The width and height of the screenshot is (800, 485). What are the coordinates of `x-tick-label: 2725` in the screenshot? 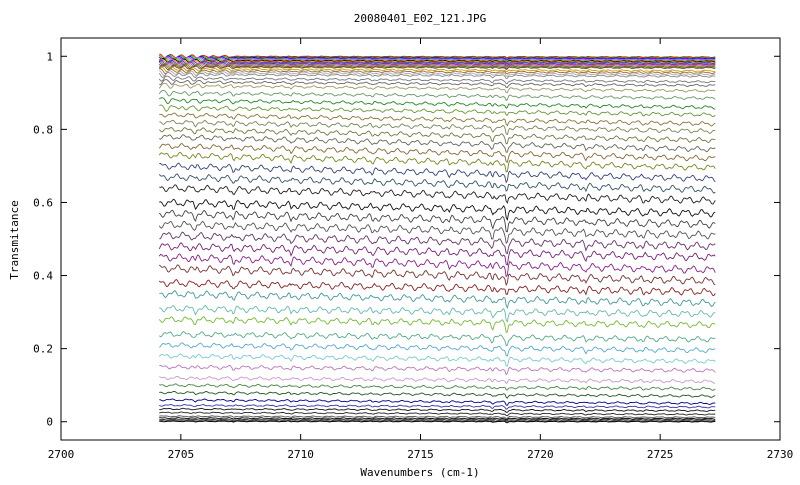 It's located at (660, 454).